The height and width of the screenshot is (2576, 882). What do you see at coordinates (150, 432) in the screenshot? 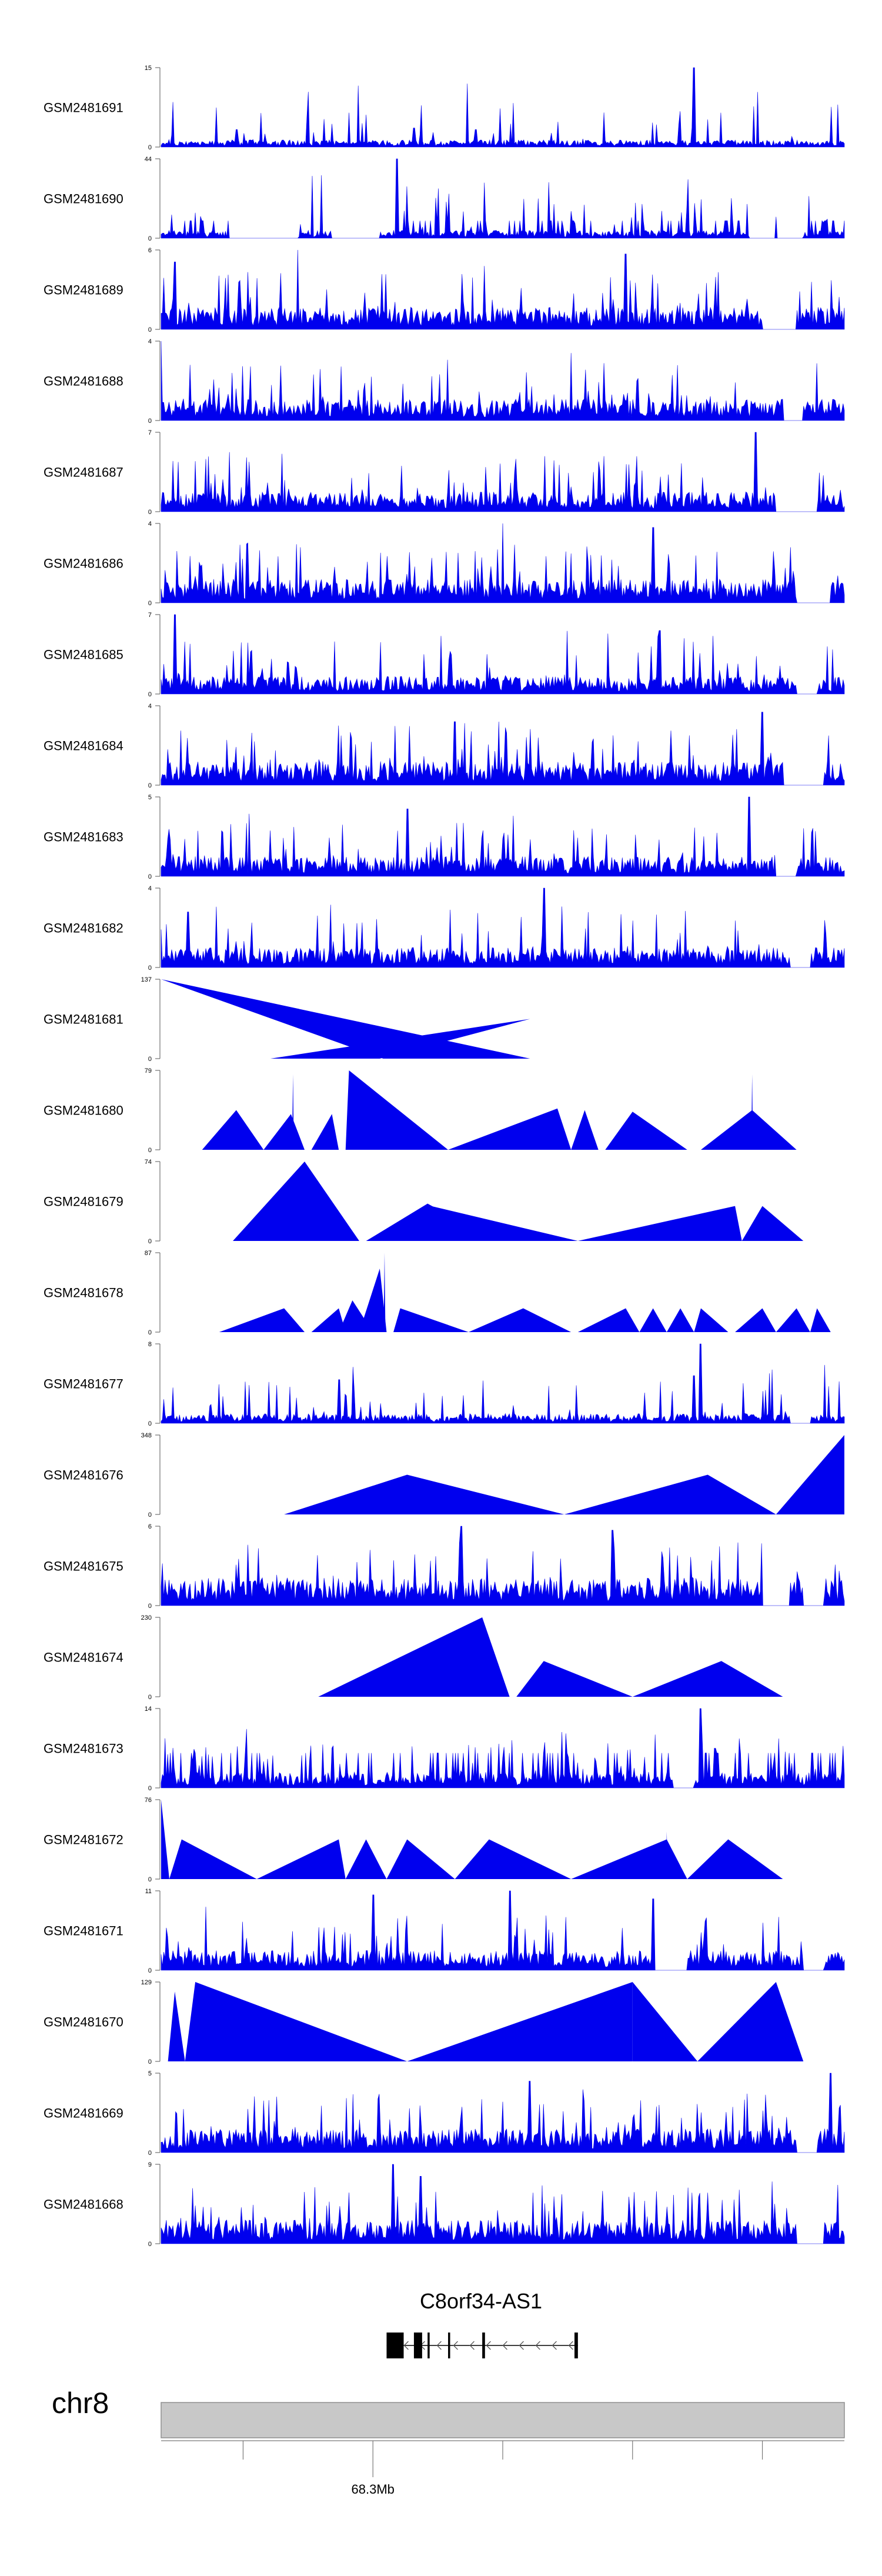
I see `y-max-label: 7` at bounding box center [150, 432].